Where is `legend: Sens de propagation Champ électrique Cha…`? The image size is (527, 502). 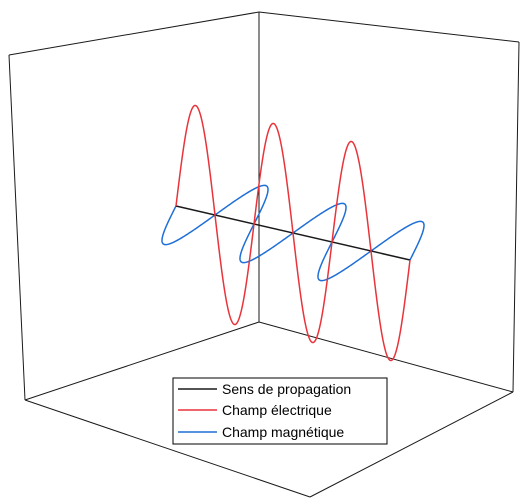
legend: Sens de propagation Champ électrique Cha… is located at coordinates (280, 411).